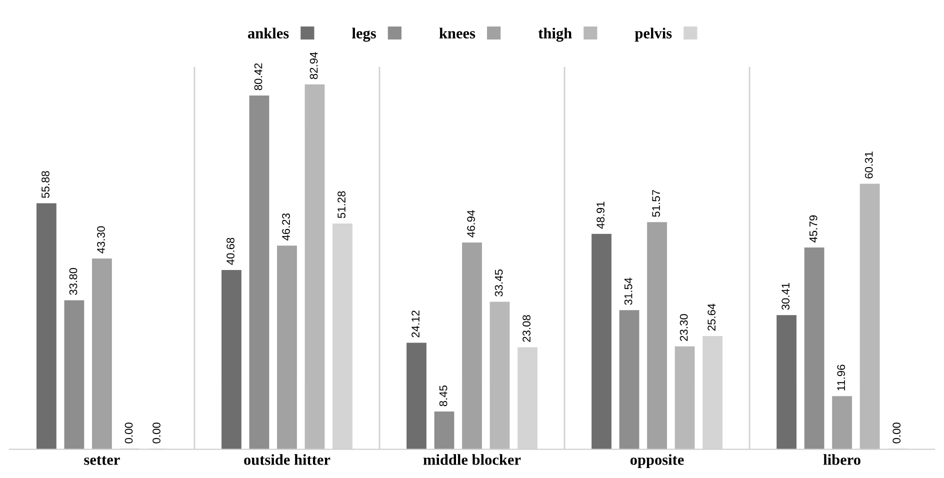 This screenshot has width=944, height=478. I want to click on legend-label: thigh, so click(555, 35).